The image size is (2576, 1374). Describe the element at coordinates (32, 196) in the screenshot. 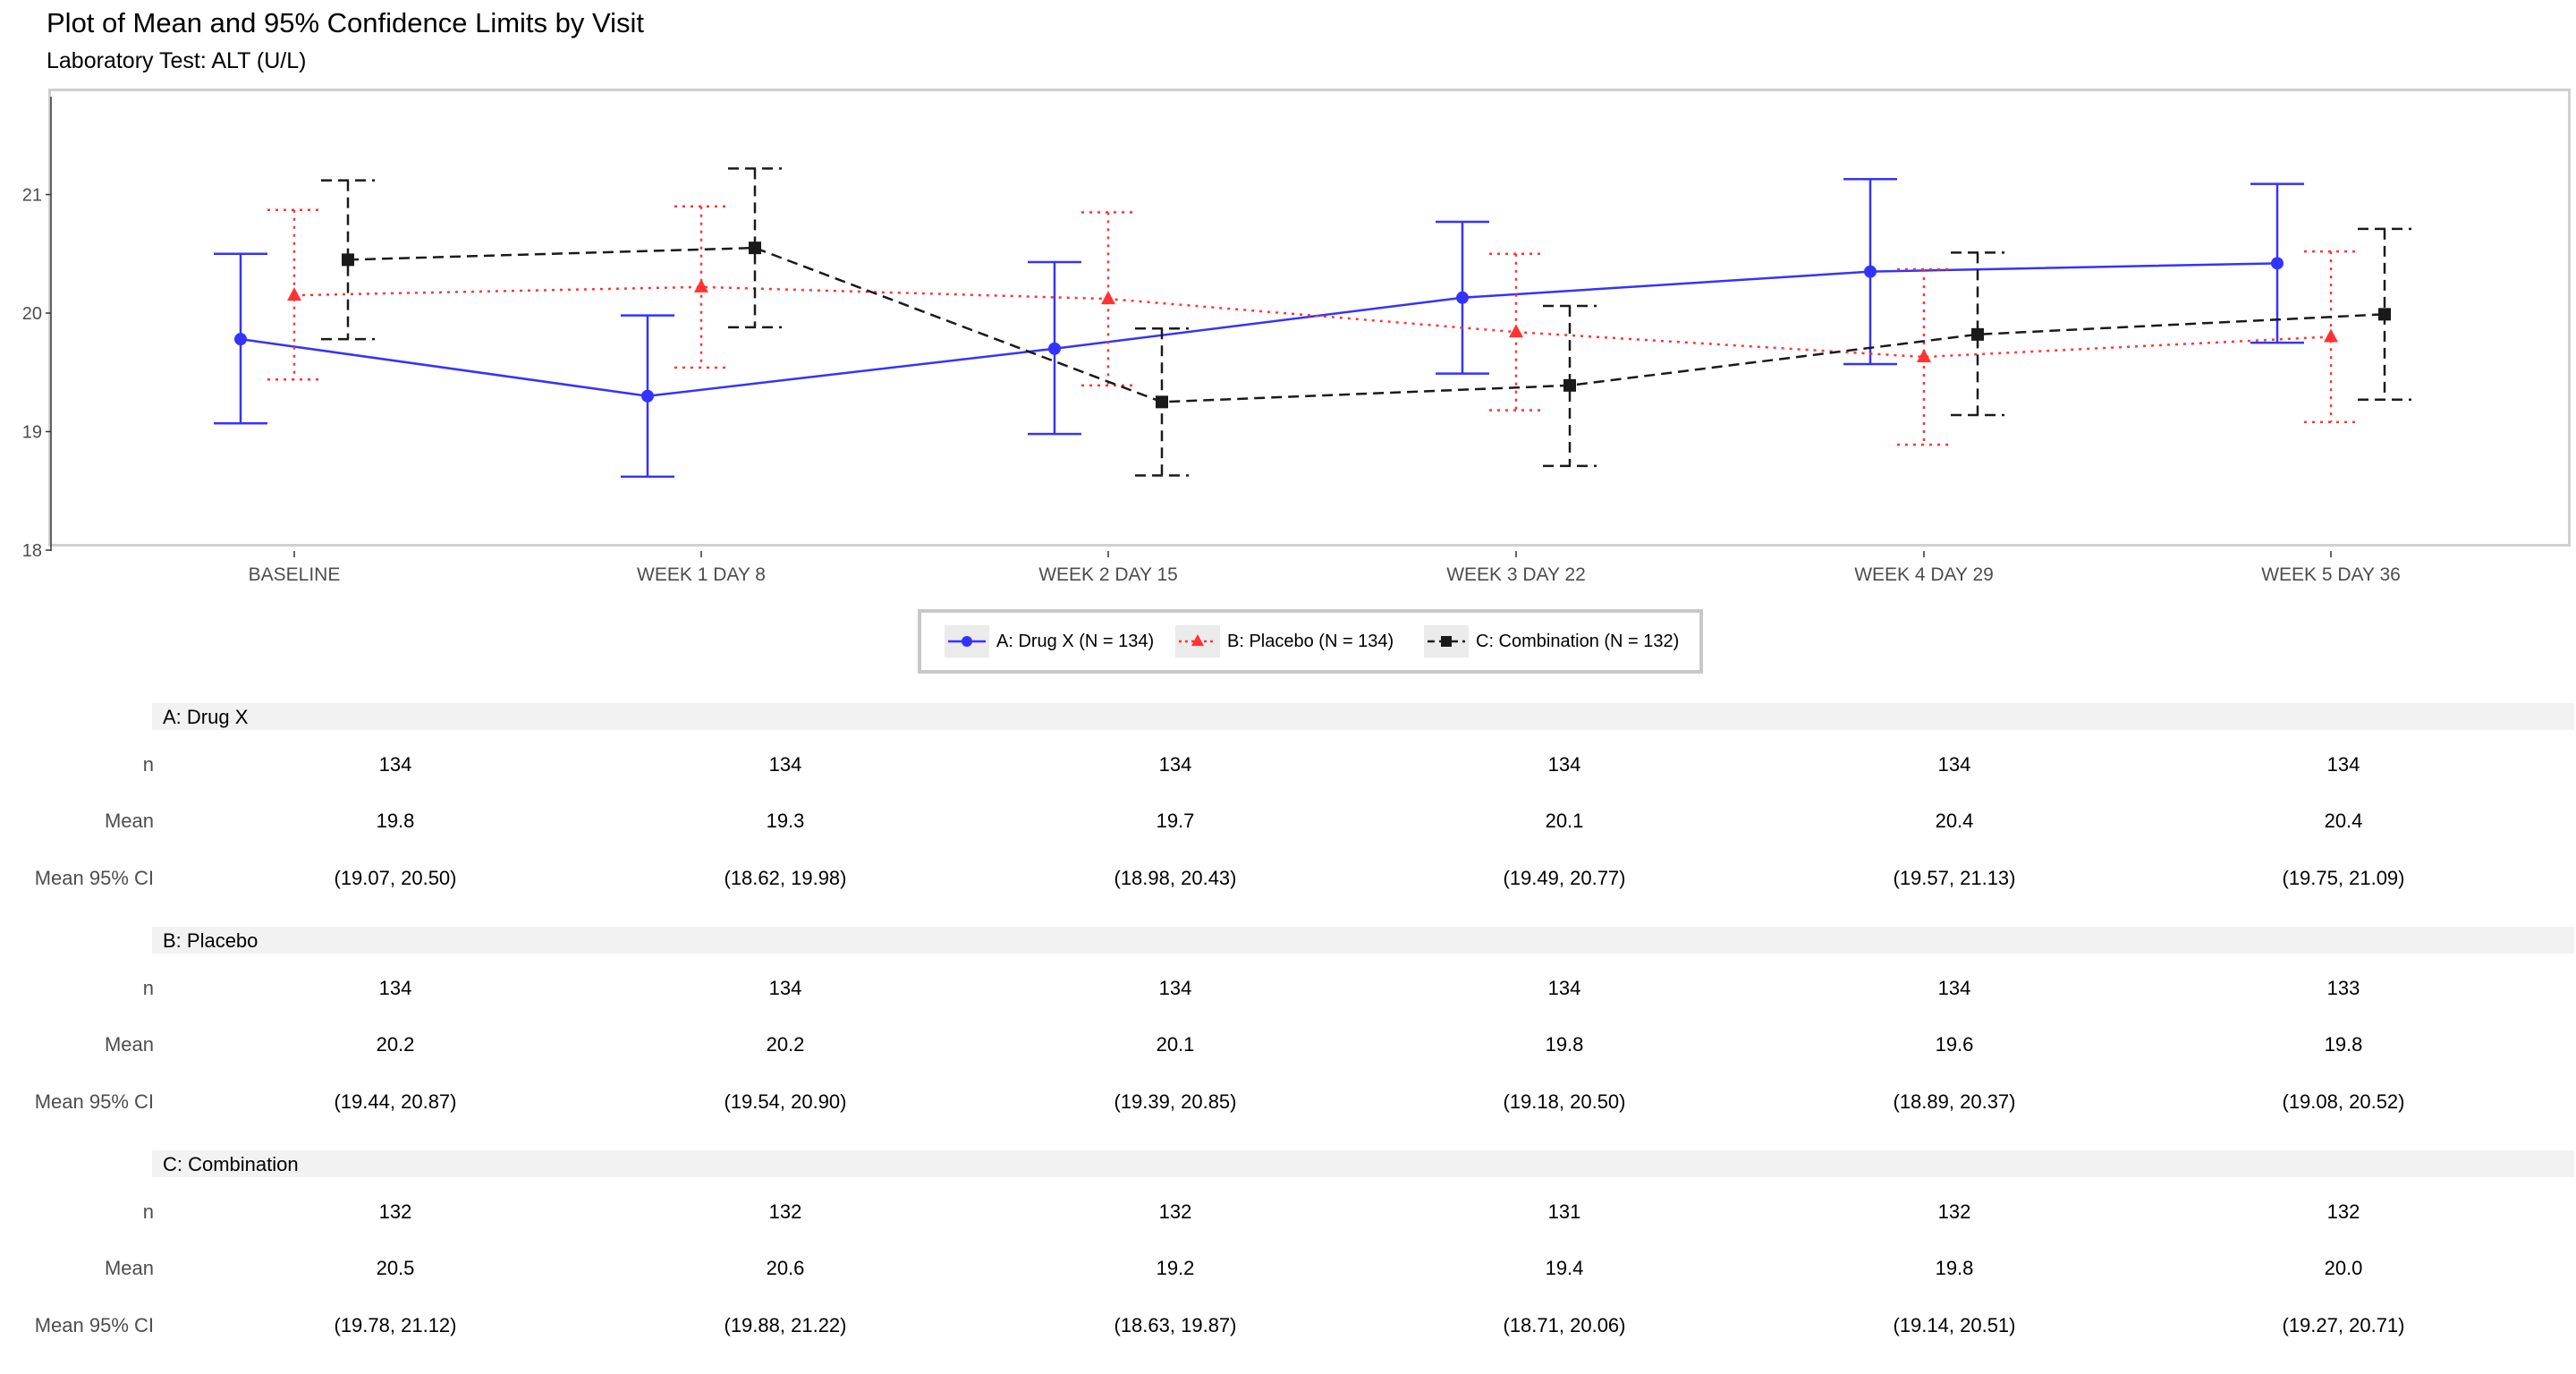

I see `y-tick-label: 21` at that location.